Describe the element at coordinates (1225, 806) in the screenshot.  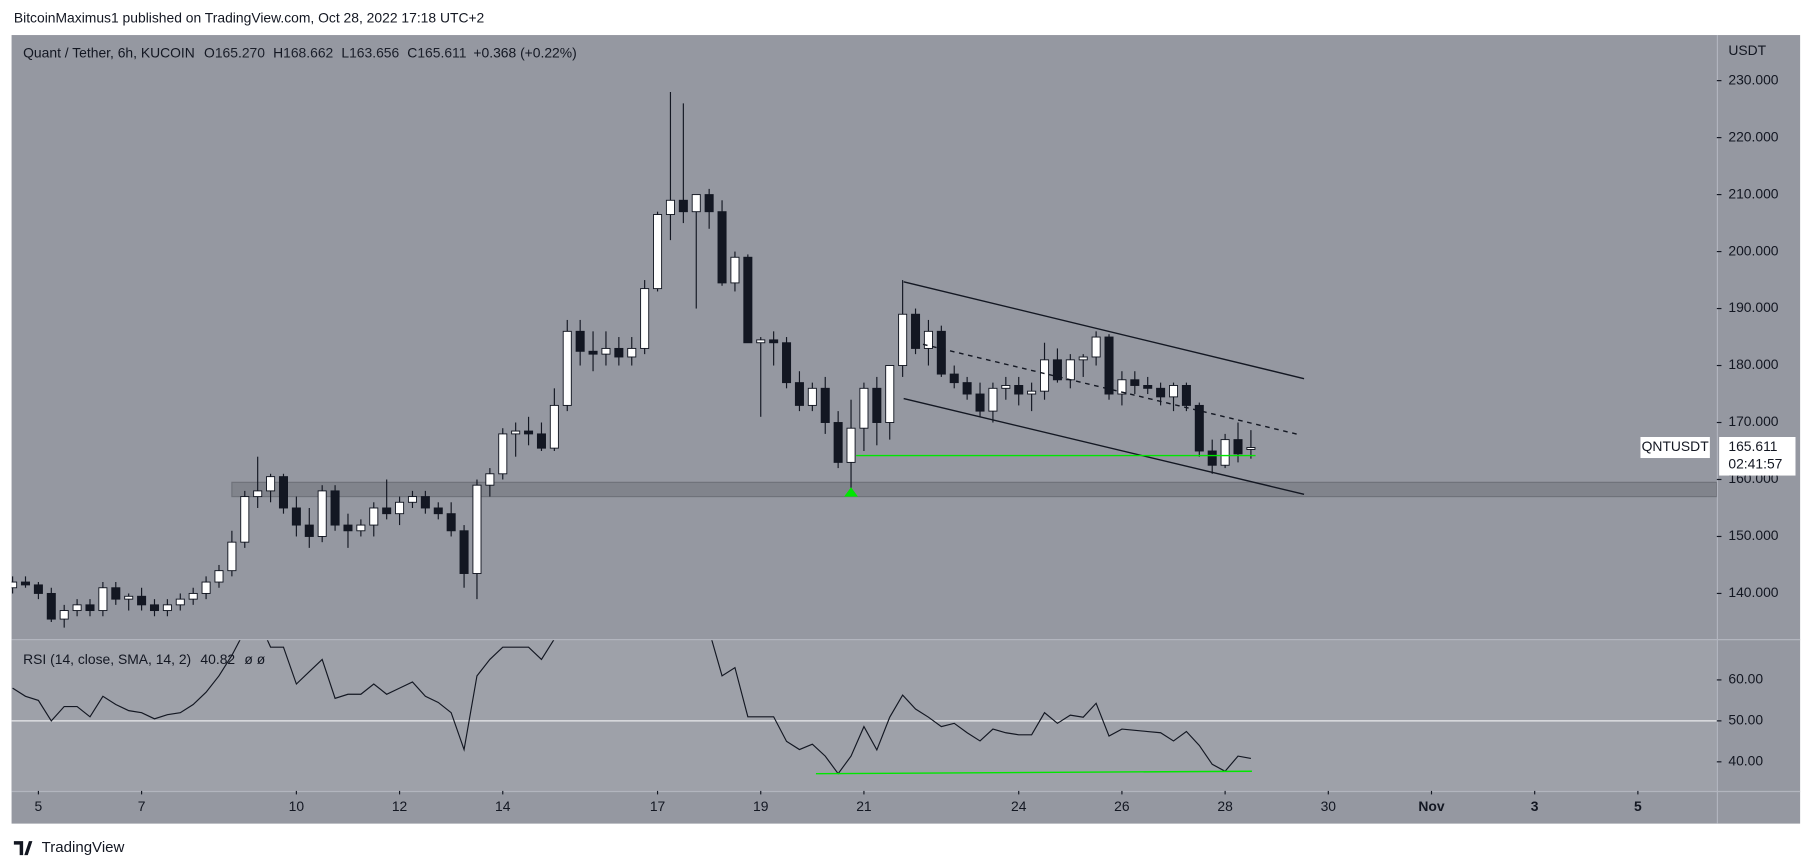
I see `x-tick-label: 28` at that location.